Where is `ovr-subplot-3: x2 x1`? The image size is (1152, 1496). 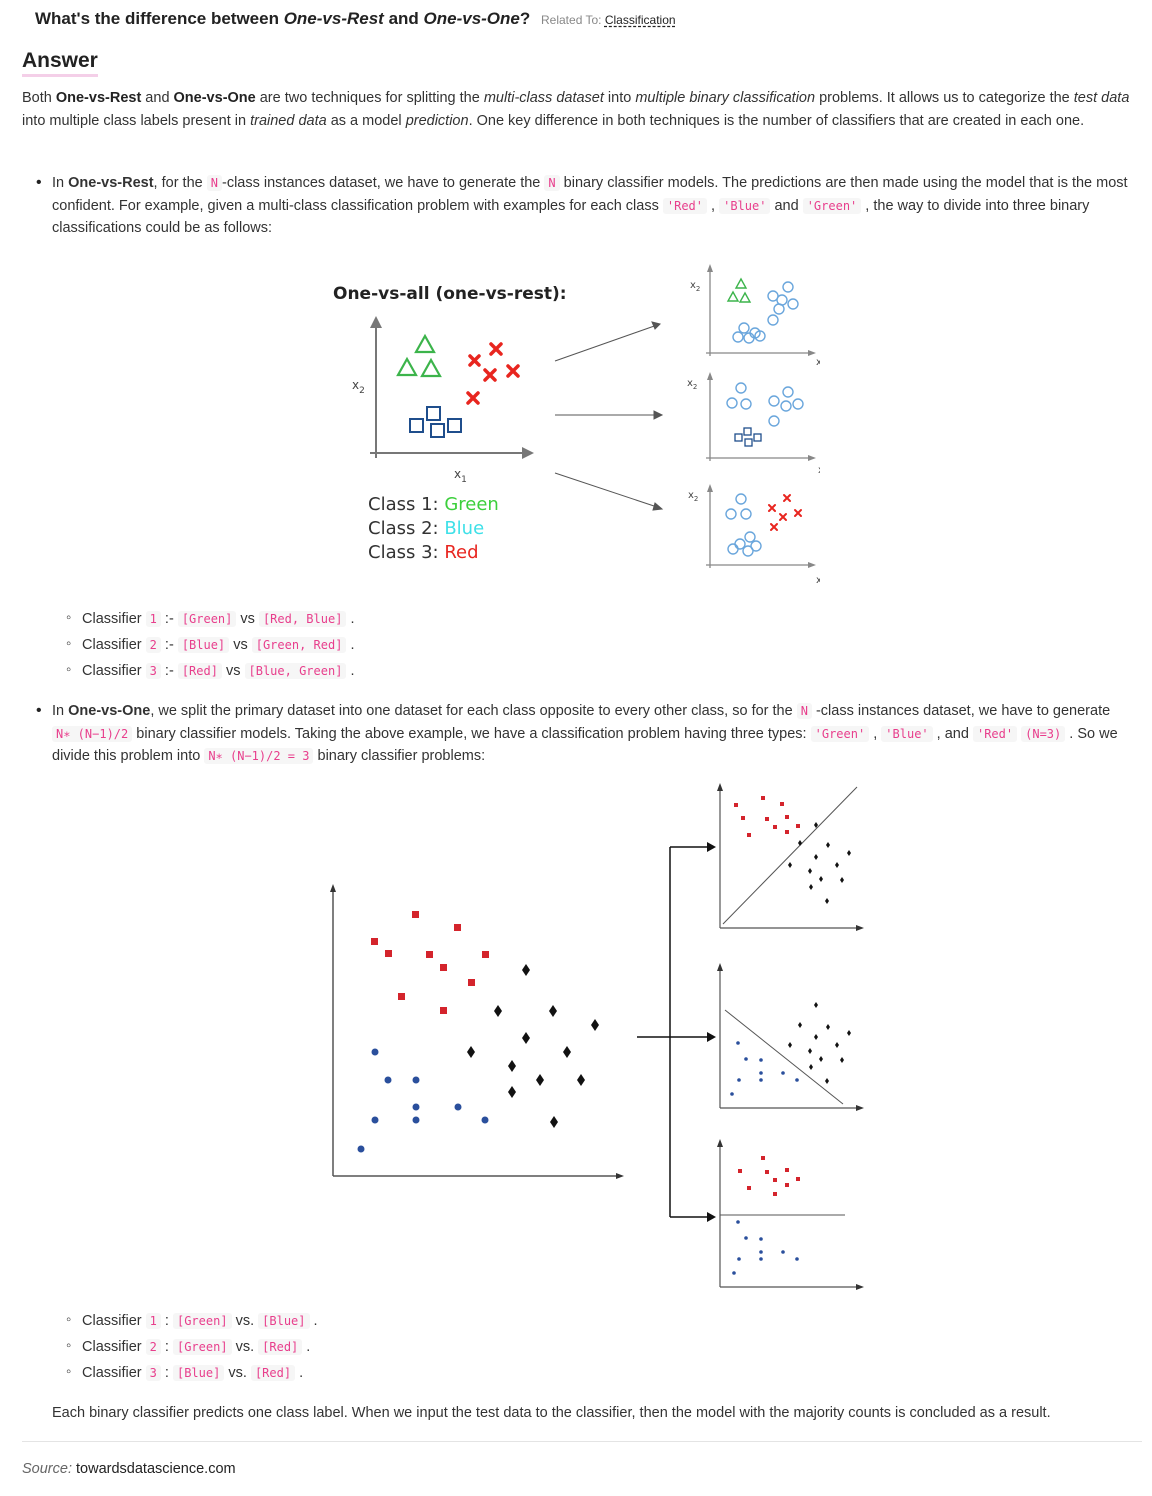 ovr-subplot-3: x2 x1 is located at coordinates (754, 536).